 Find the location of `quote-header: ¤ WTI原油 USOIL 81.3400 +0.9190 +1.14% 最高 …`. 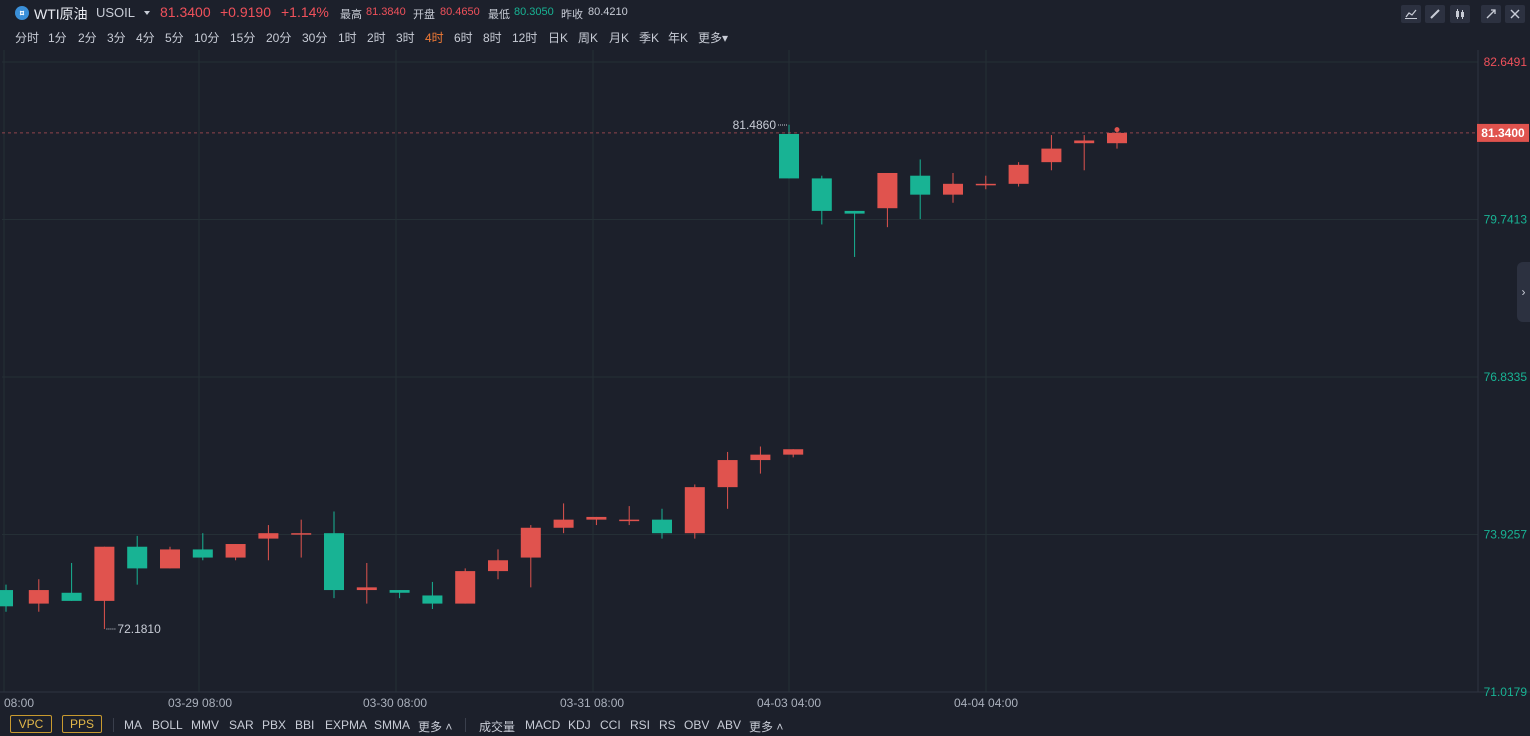

quote-header: ¤ WTI原油 USOIL 81.3400 +0.9190 +1.14% 最高 … is located at coordinates (765, 13).